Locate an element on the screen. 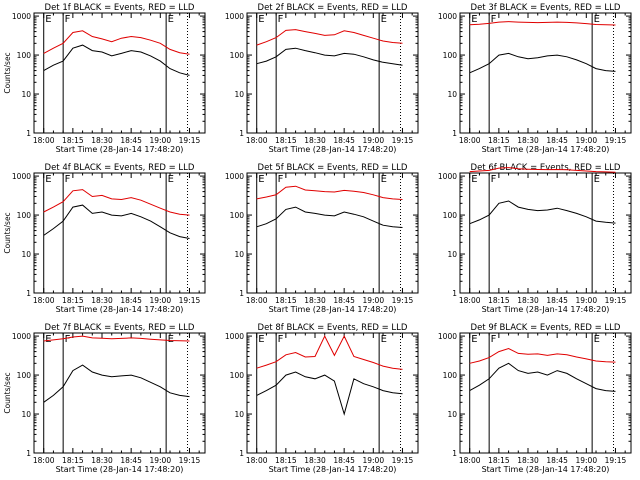  chart-title: Det 2f BLACK = Events, RED = LLD is located at coordinates (333, 8).